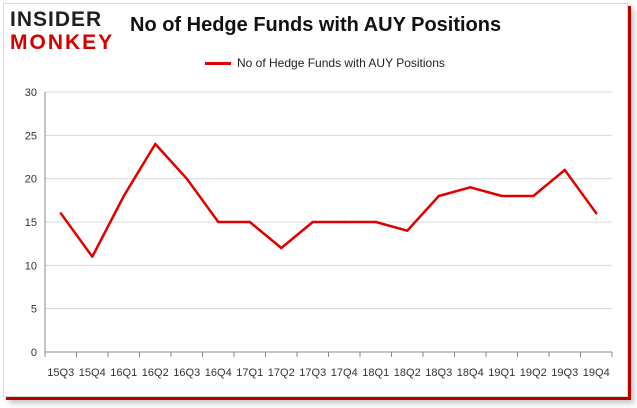  What do you see at coordinates (31, 223) in the screenshot?
I see `y-tick-label: 15` at bounding box center [31, 223].